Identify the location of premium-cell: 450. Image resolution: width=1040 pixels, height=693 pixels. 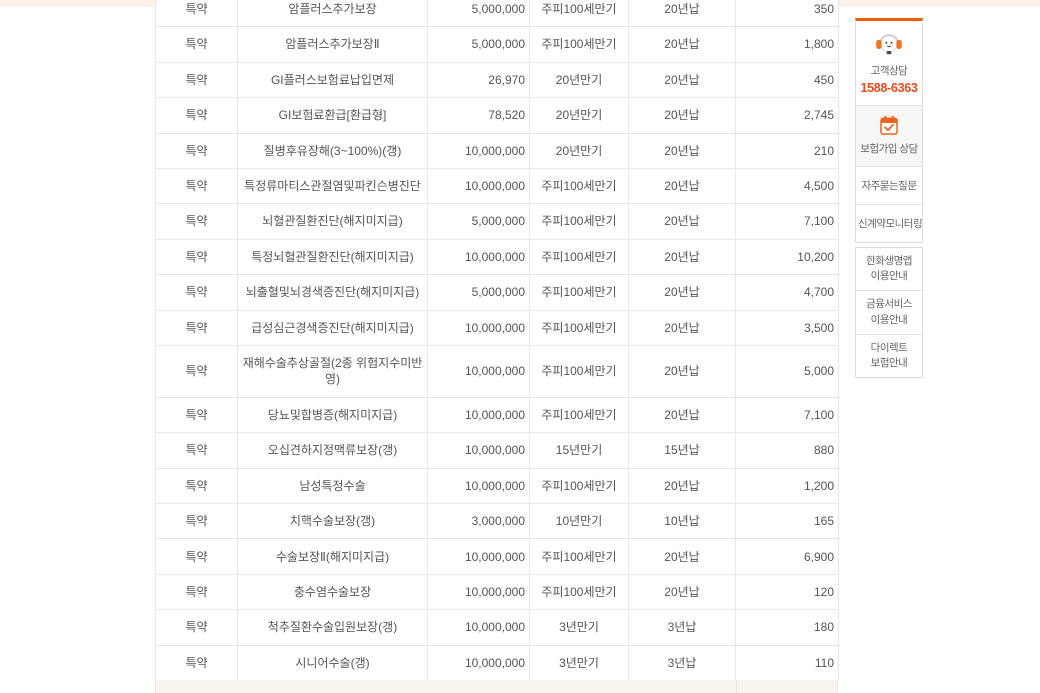
(787, 80).